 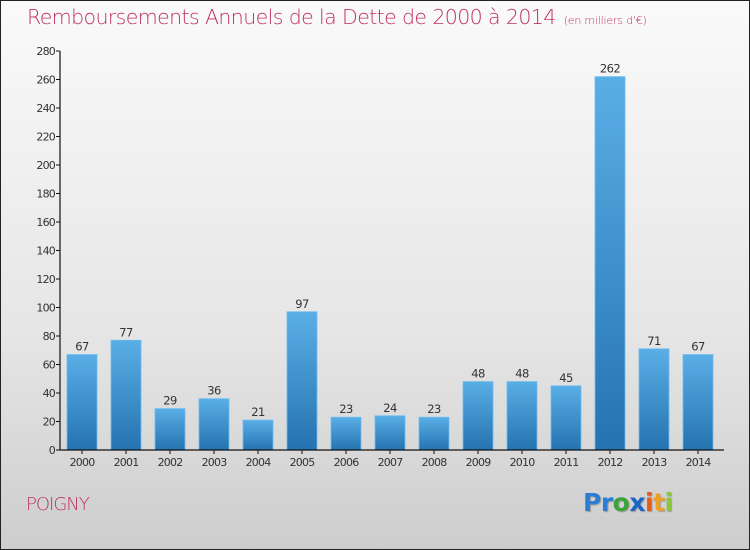 What do you see at coordinates (303, 462) in the screenshot?
I see `x-tick-label: 2005` at bounding box center [303, 462].